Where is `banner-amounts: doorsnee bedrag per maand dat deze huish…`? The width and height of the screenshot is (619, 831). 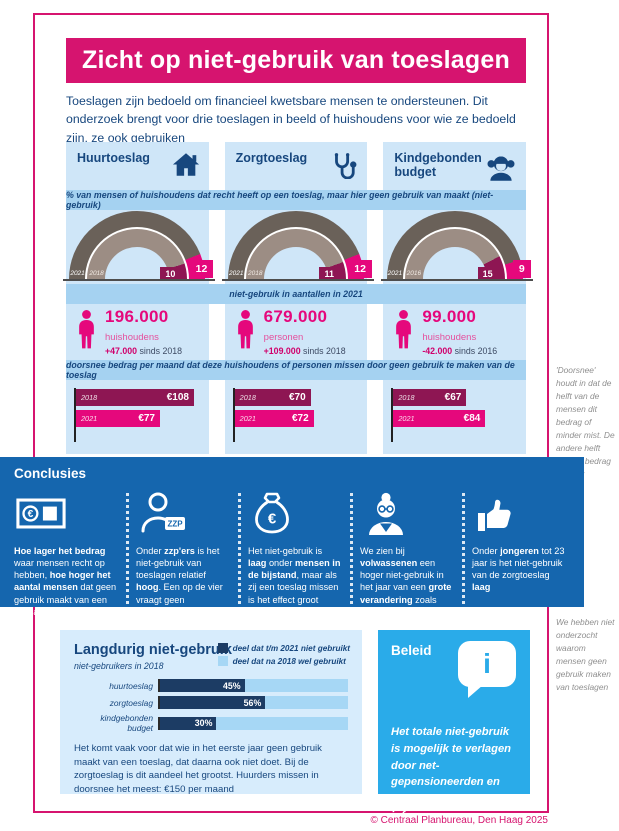 banner-amounts: doorsnee bedrag per maand dat deze huish… is located at coordinates (296, 370).